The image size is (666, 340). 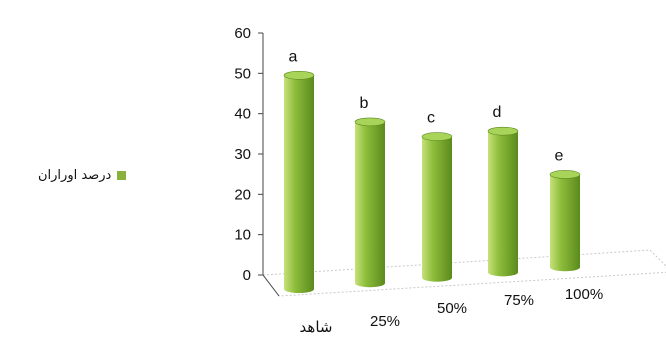 I want to click on floor-plane, so click(x=464, y=273).